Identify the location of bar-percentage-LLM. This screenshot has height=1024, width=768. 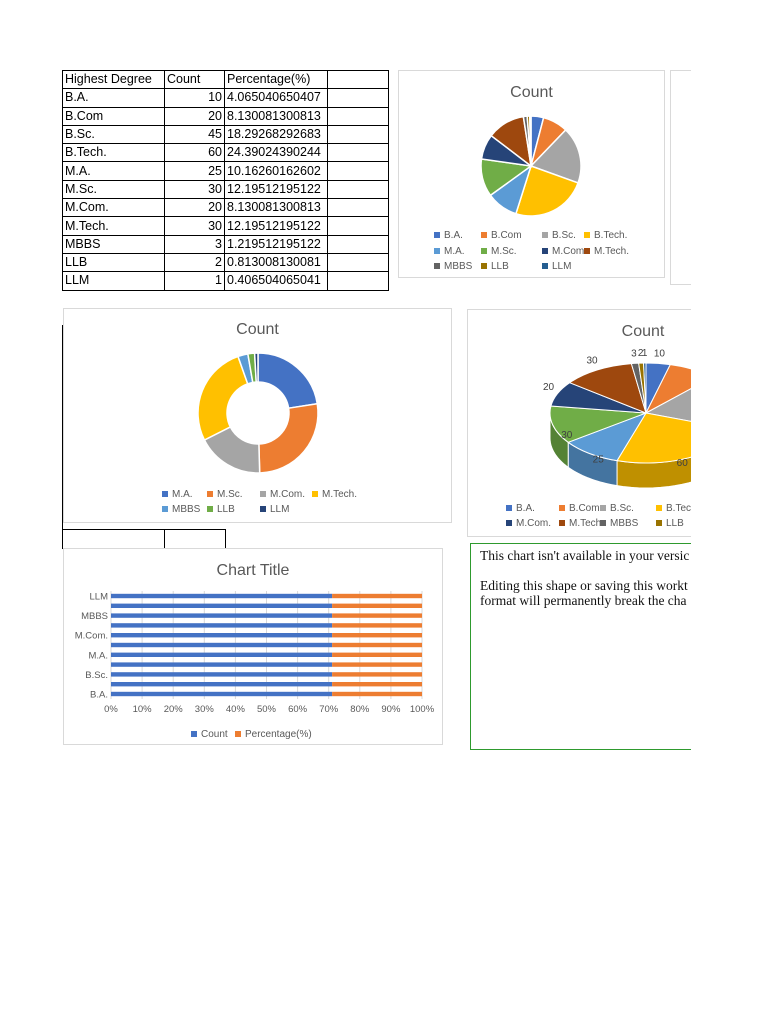
(377, 596).